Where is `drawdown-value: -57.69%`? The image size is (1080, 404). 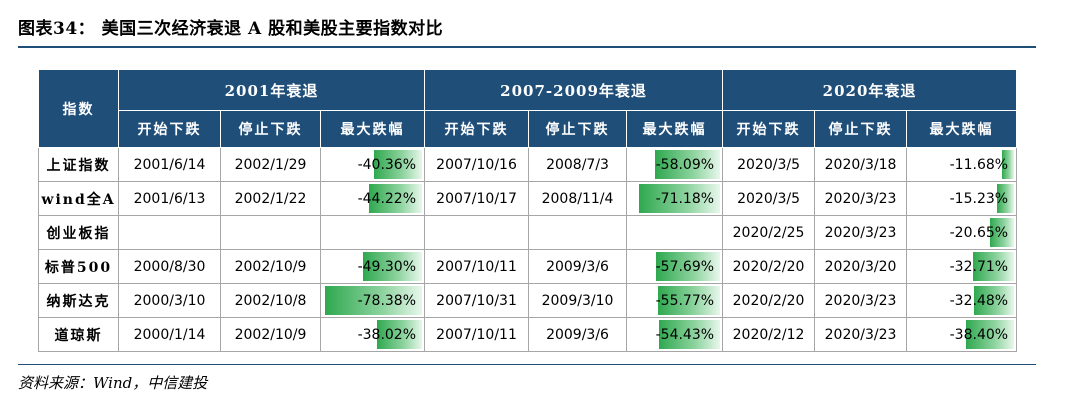 drawdown-value: -57.69% is located at coordinates (685, 266).